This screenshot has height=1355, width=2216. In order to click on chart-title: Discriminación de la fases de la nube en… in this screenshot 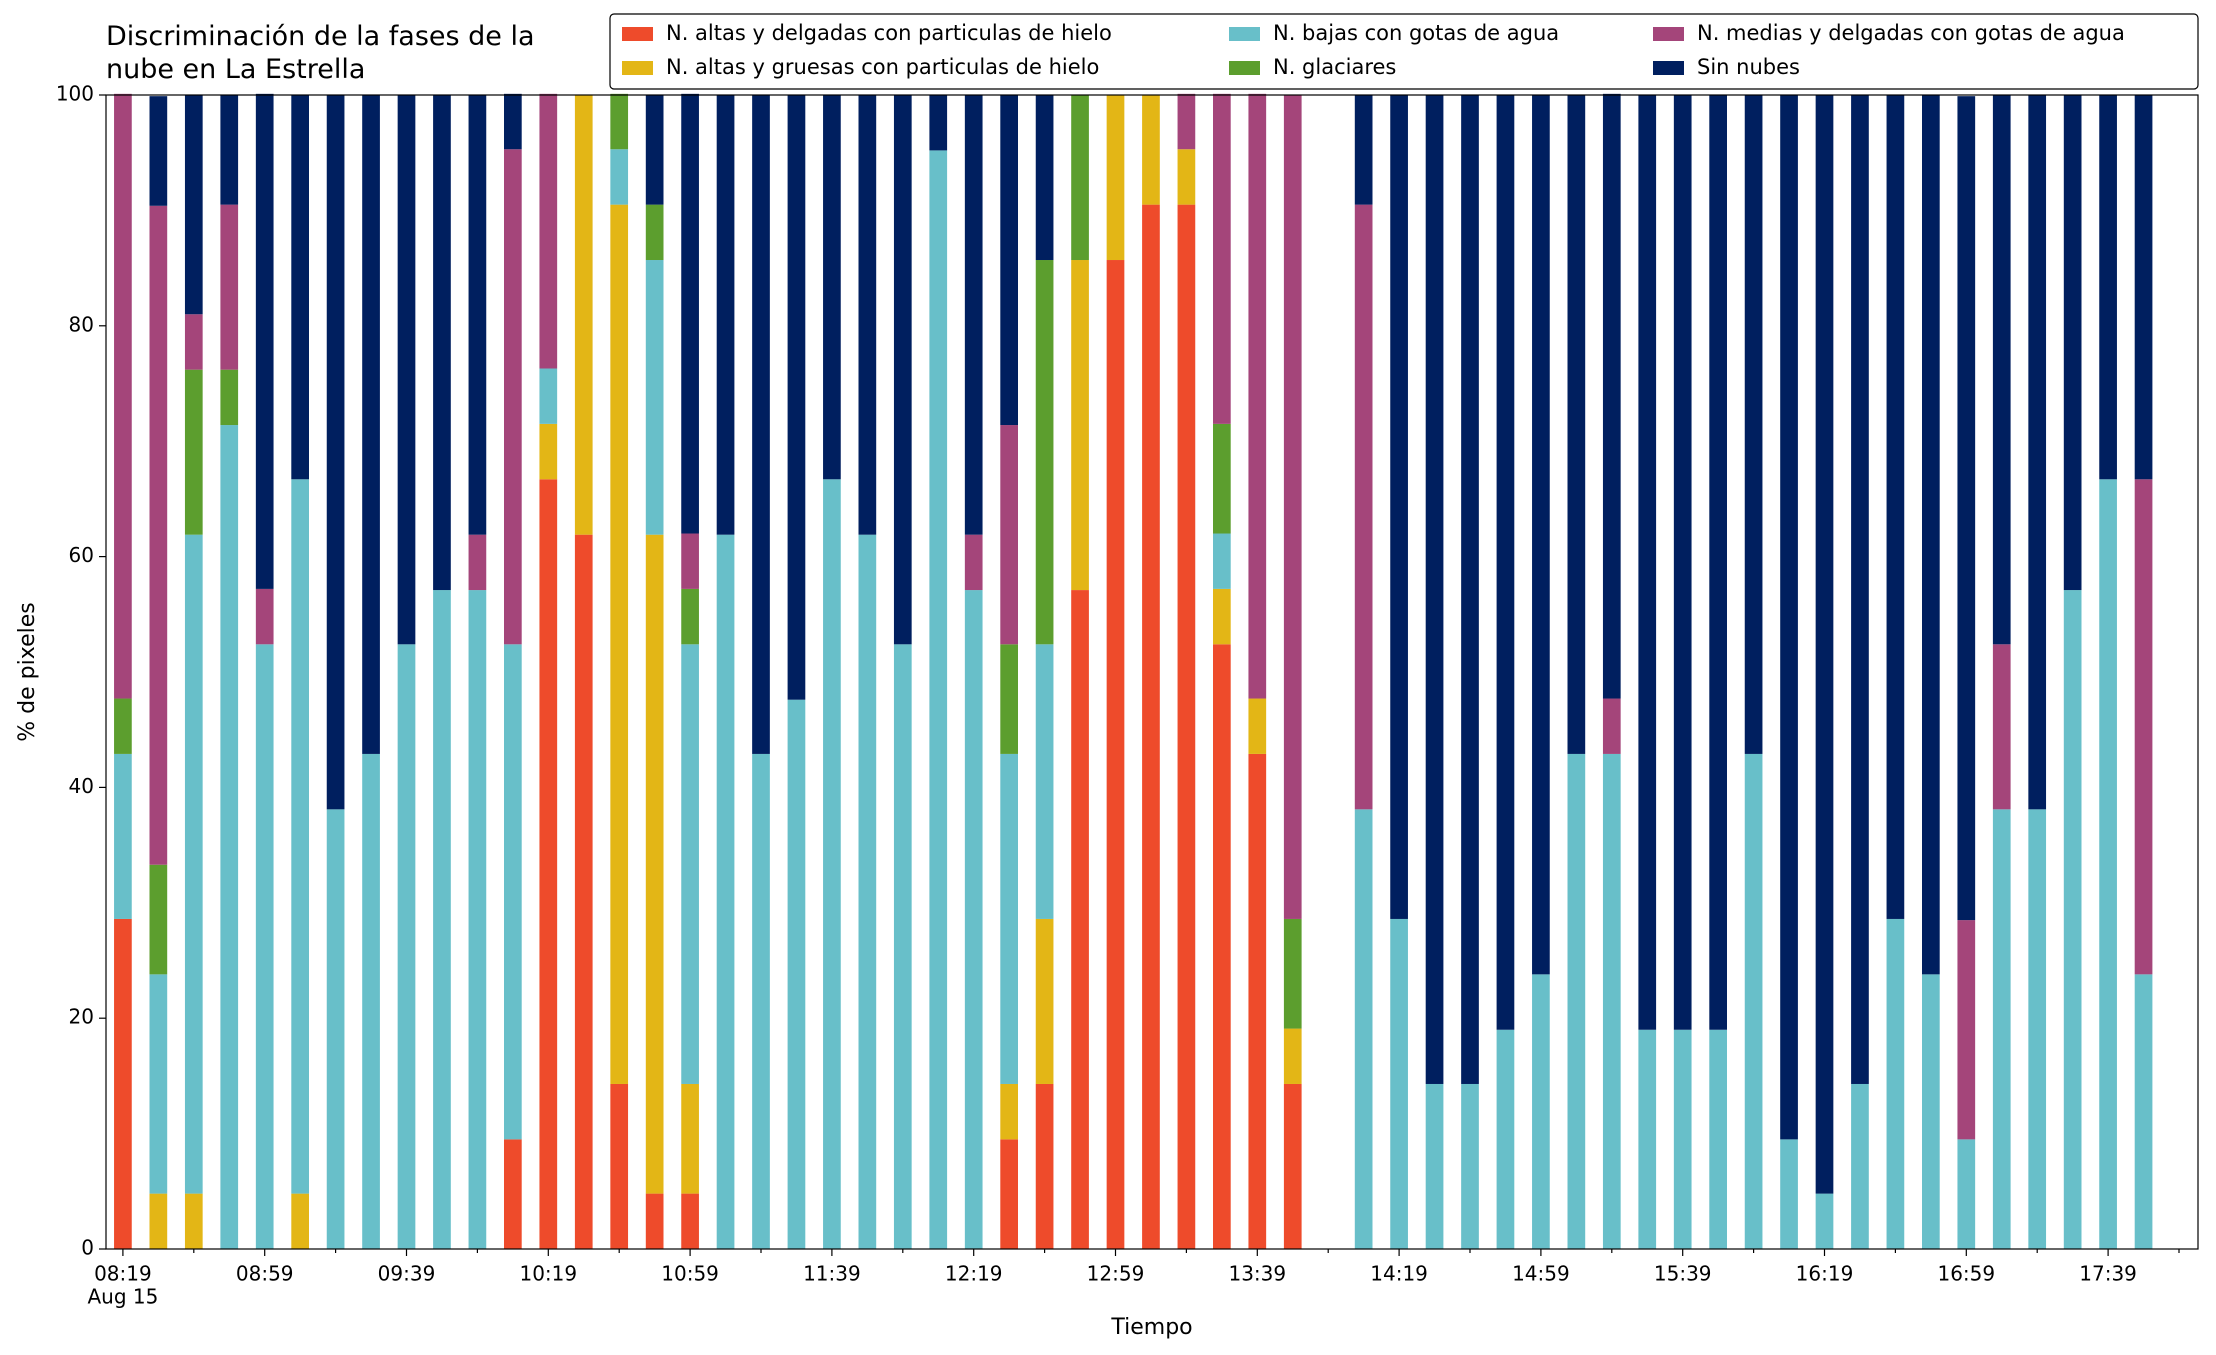, I will do `click(320, 53)`.